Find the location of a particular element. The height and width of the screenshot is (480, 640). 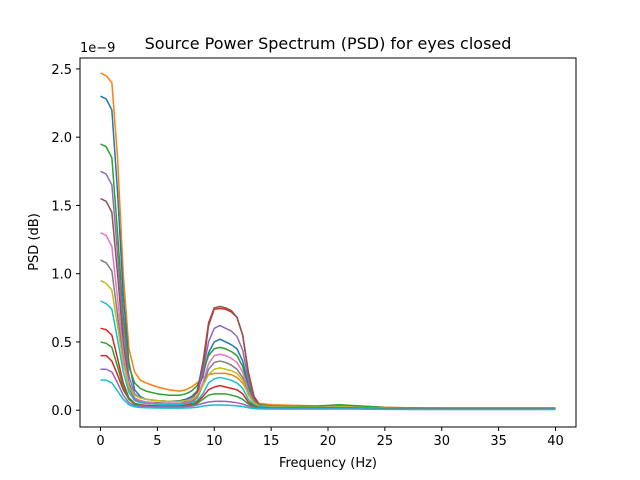

x-tick-label: 0 is located at coordinates (100, 441).